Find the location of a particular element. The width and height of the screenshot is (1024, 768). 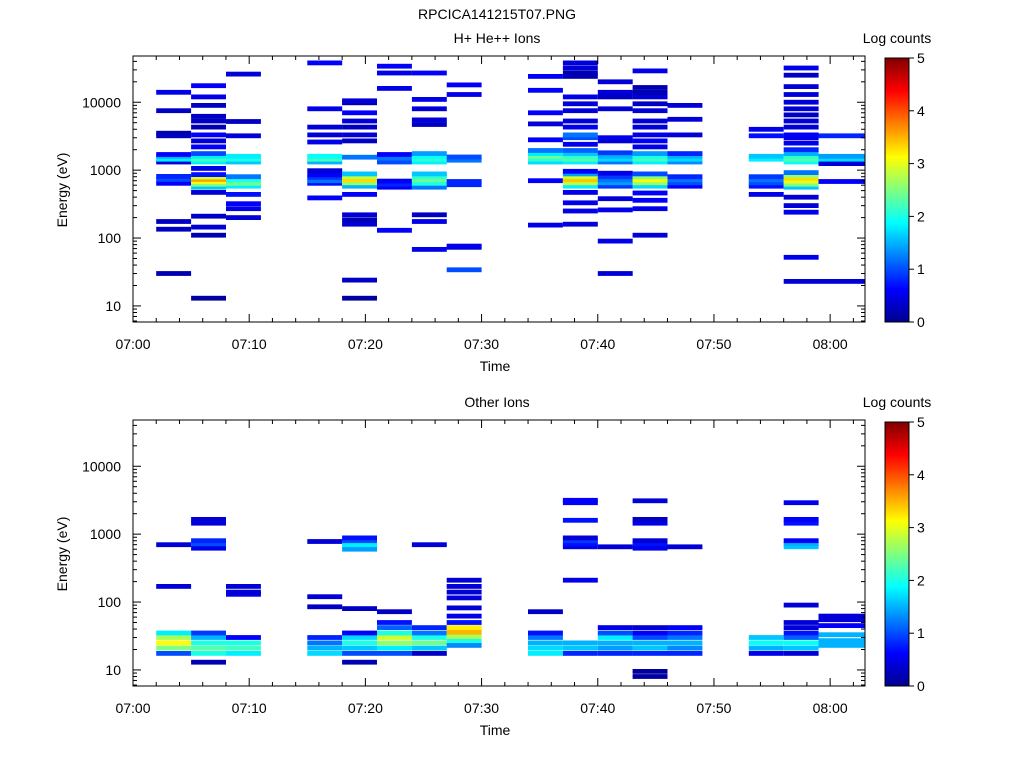

x-tick-label: 07:40 is located at coordinates (597, 708).